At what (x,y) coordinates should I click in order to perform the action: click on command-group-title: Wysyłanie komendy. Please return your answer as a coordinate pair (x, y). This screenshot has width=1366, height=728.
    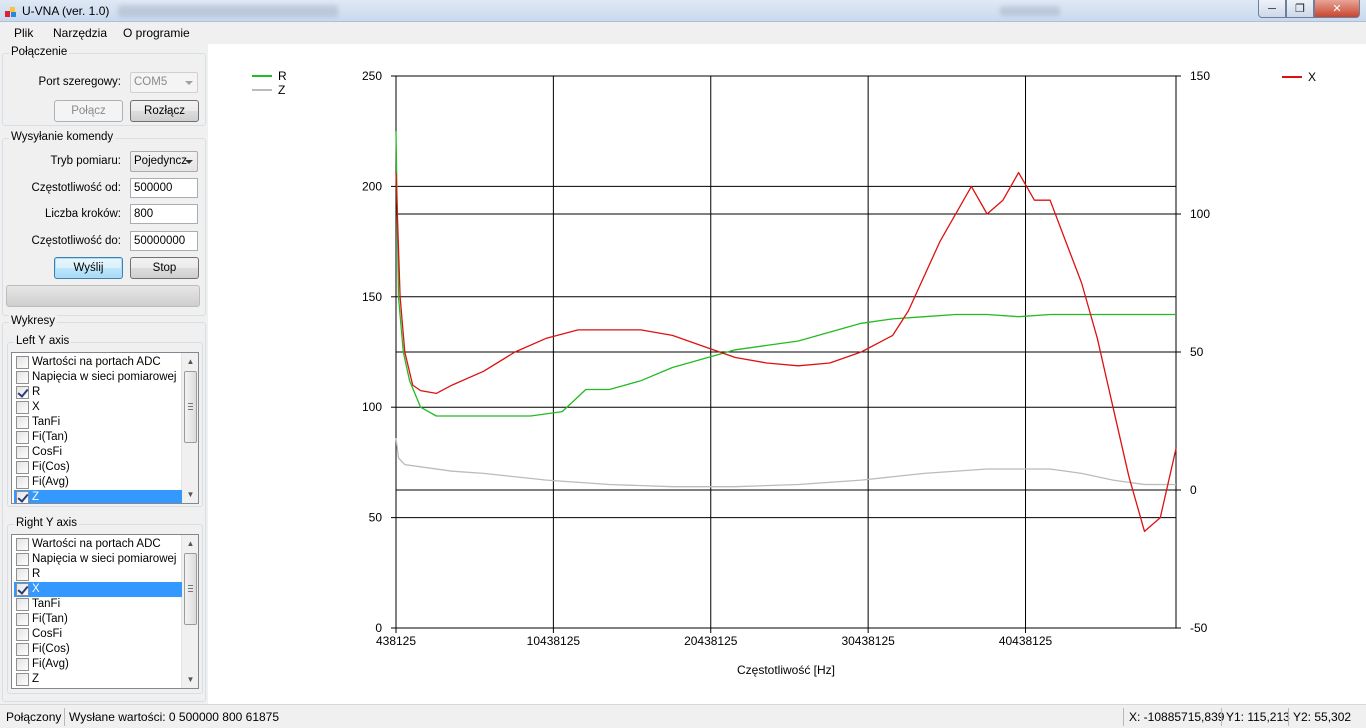
    Looking at the image, I should click on (62, 137).